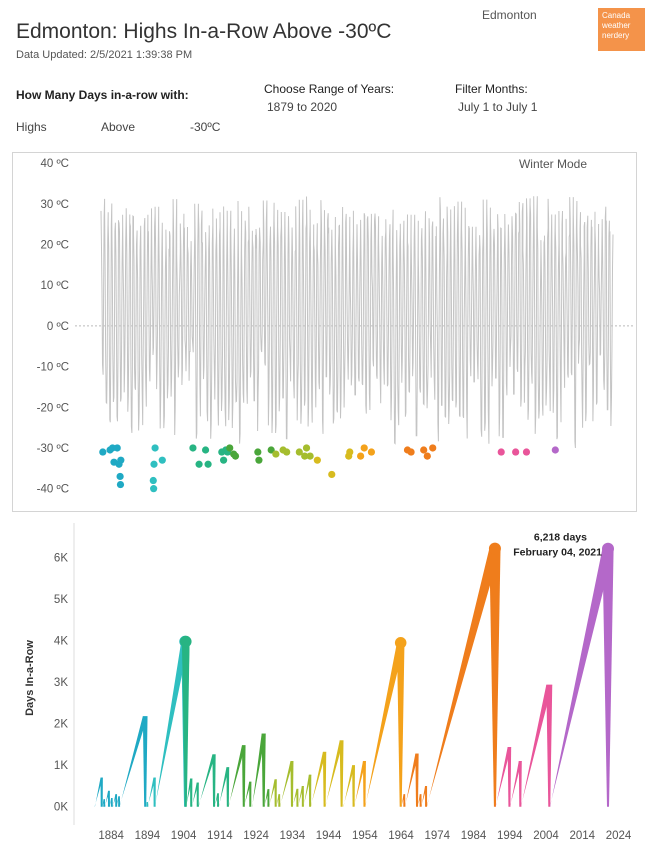 Image resolution: width=649 pixels, height=864 pixels. Describe the element at coordinates (401, 836) in the screenshot. I see `streak-x-tick: 1964` at that location.